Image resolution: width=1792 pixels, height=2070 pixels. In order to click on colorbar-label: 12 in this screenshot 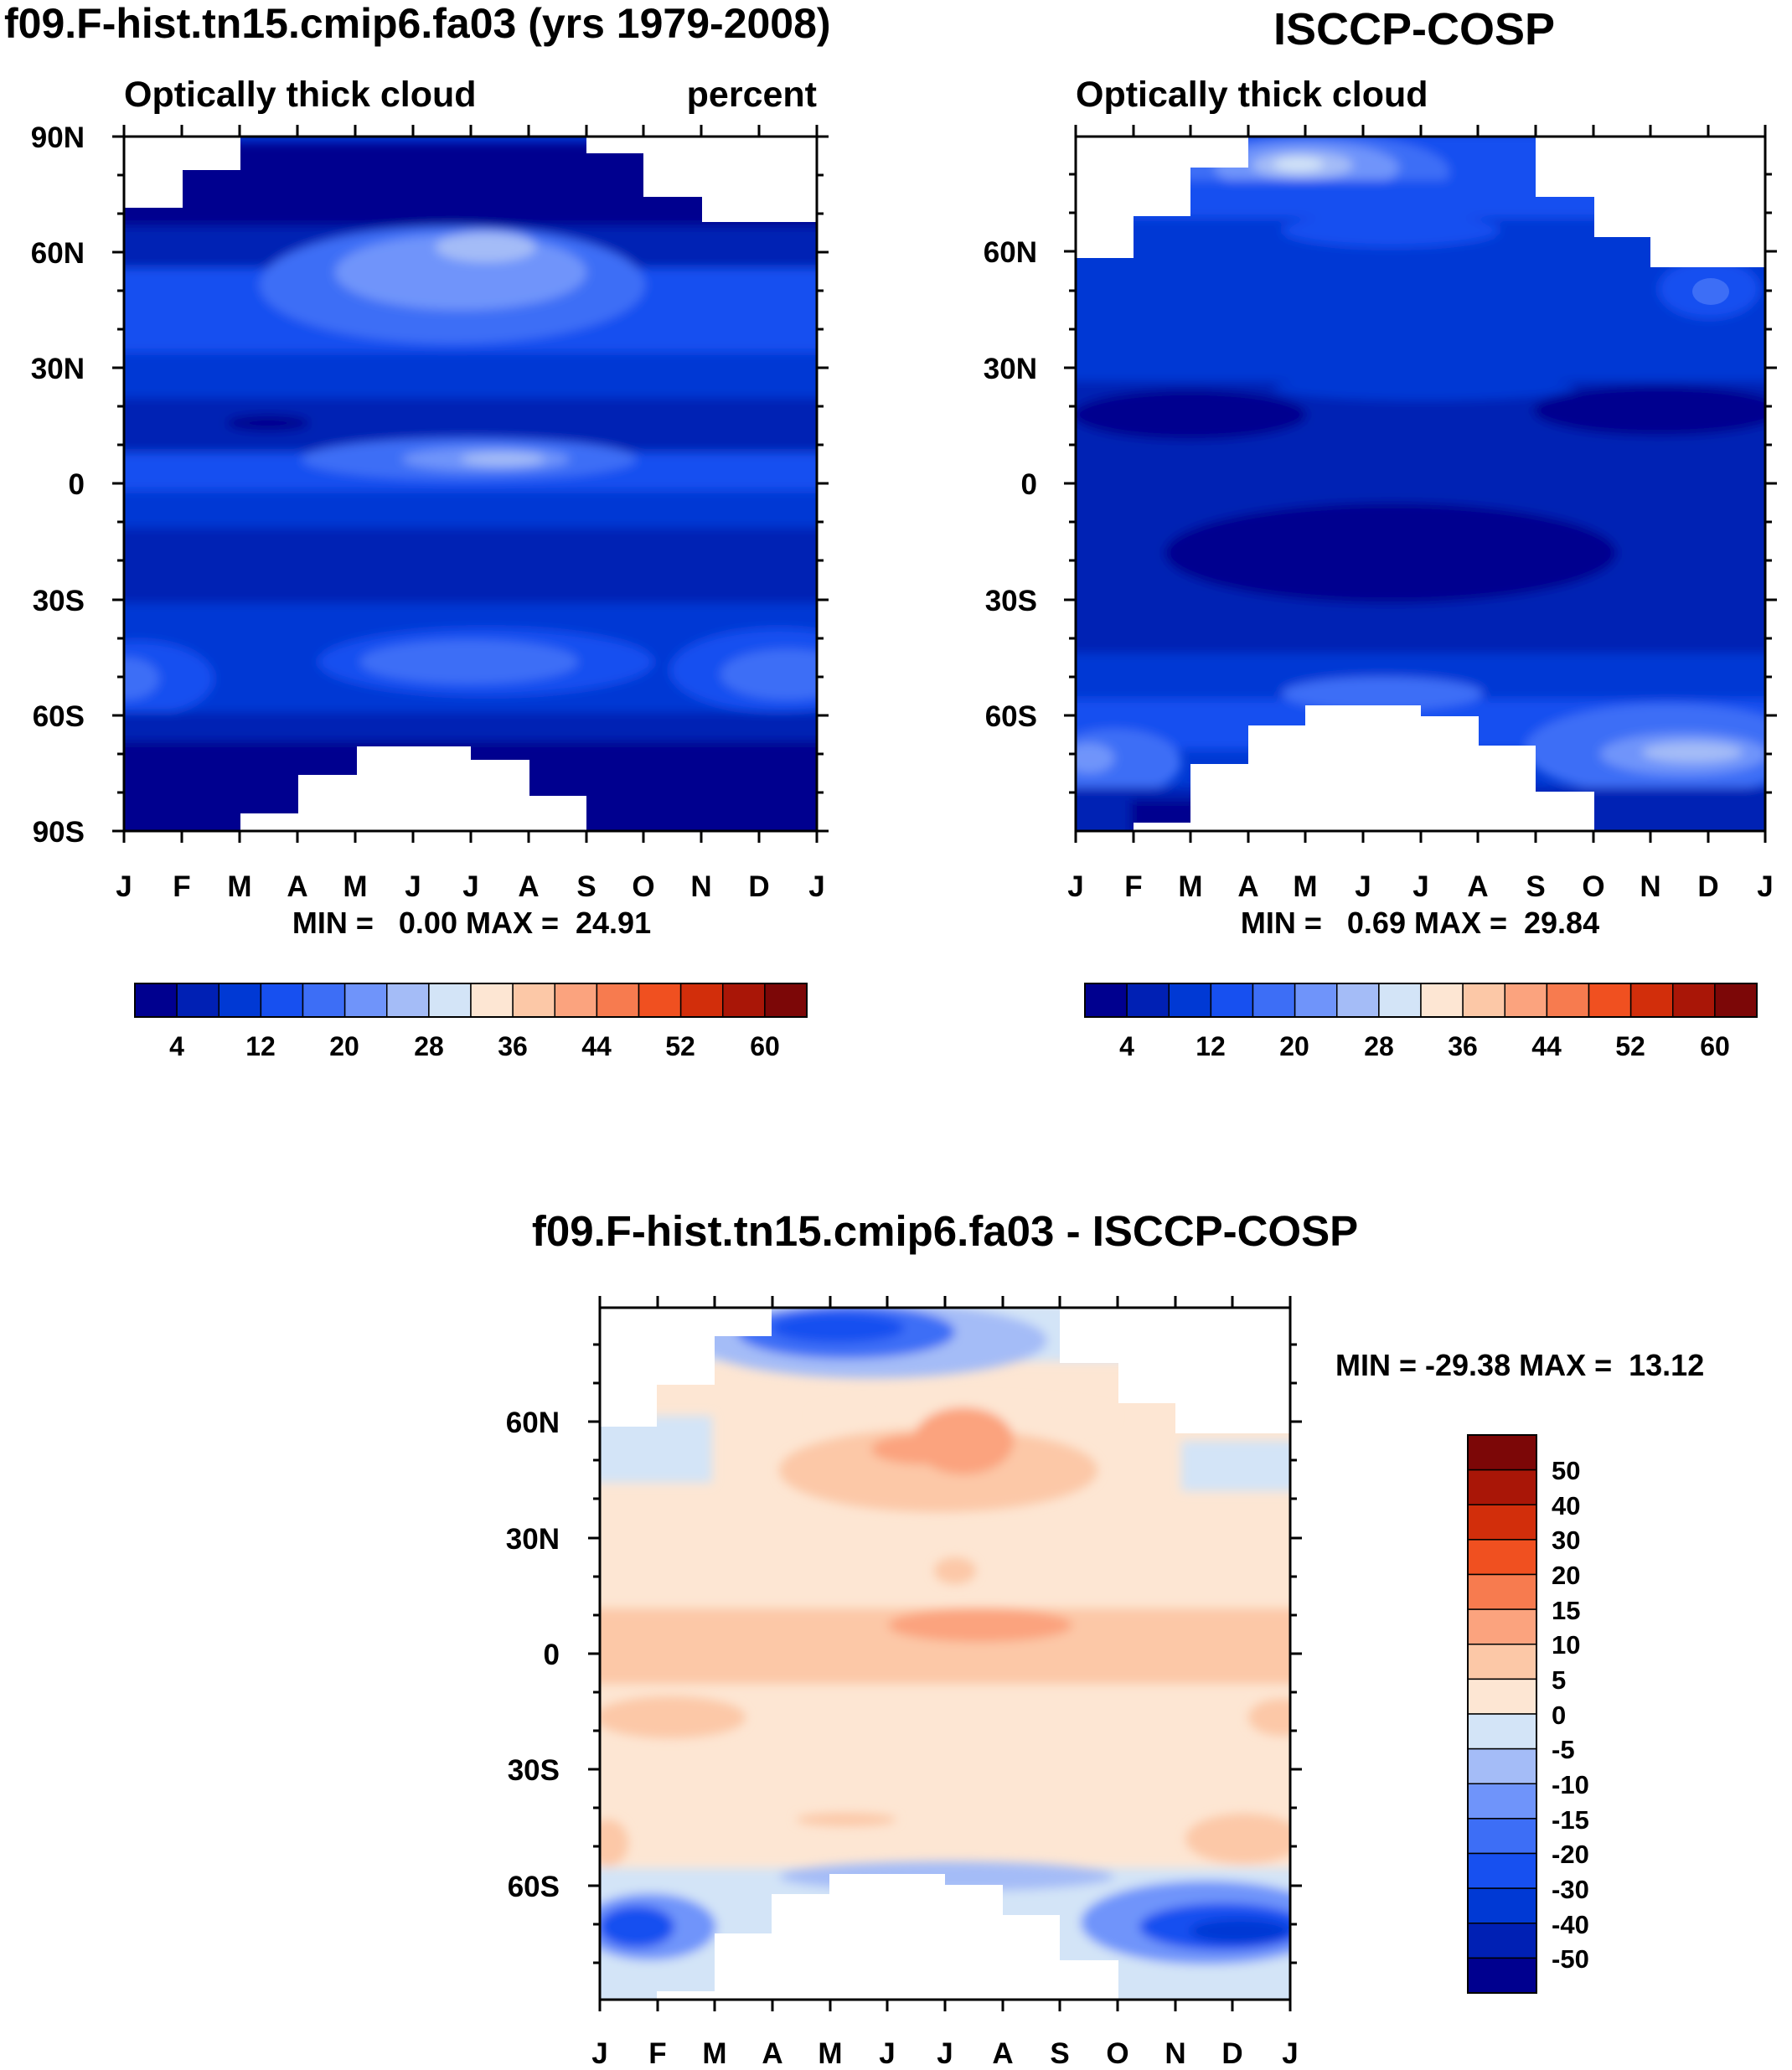, I will do `click(260, 1046)`.